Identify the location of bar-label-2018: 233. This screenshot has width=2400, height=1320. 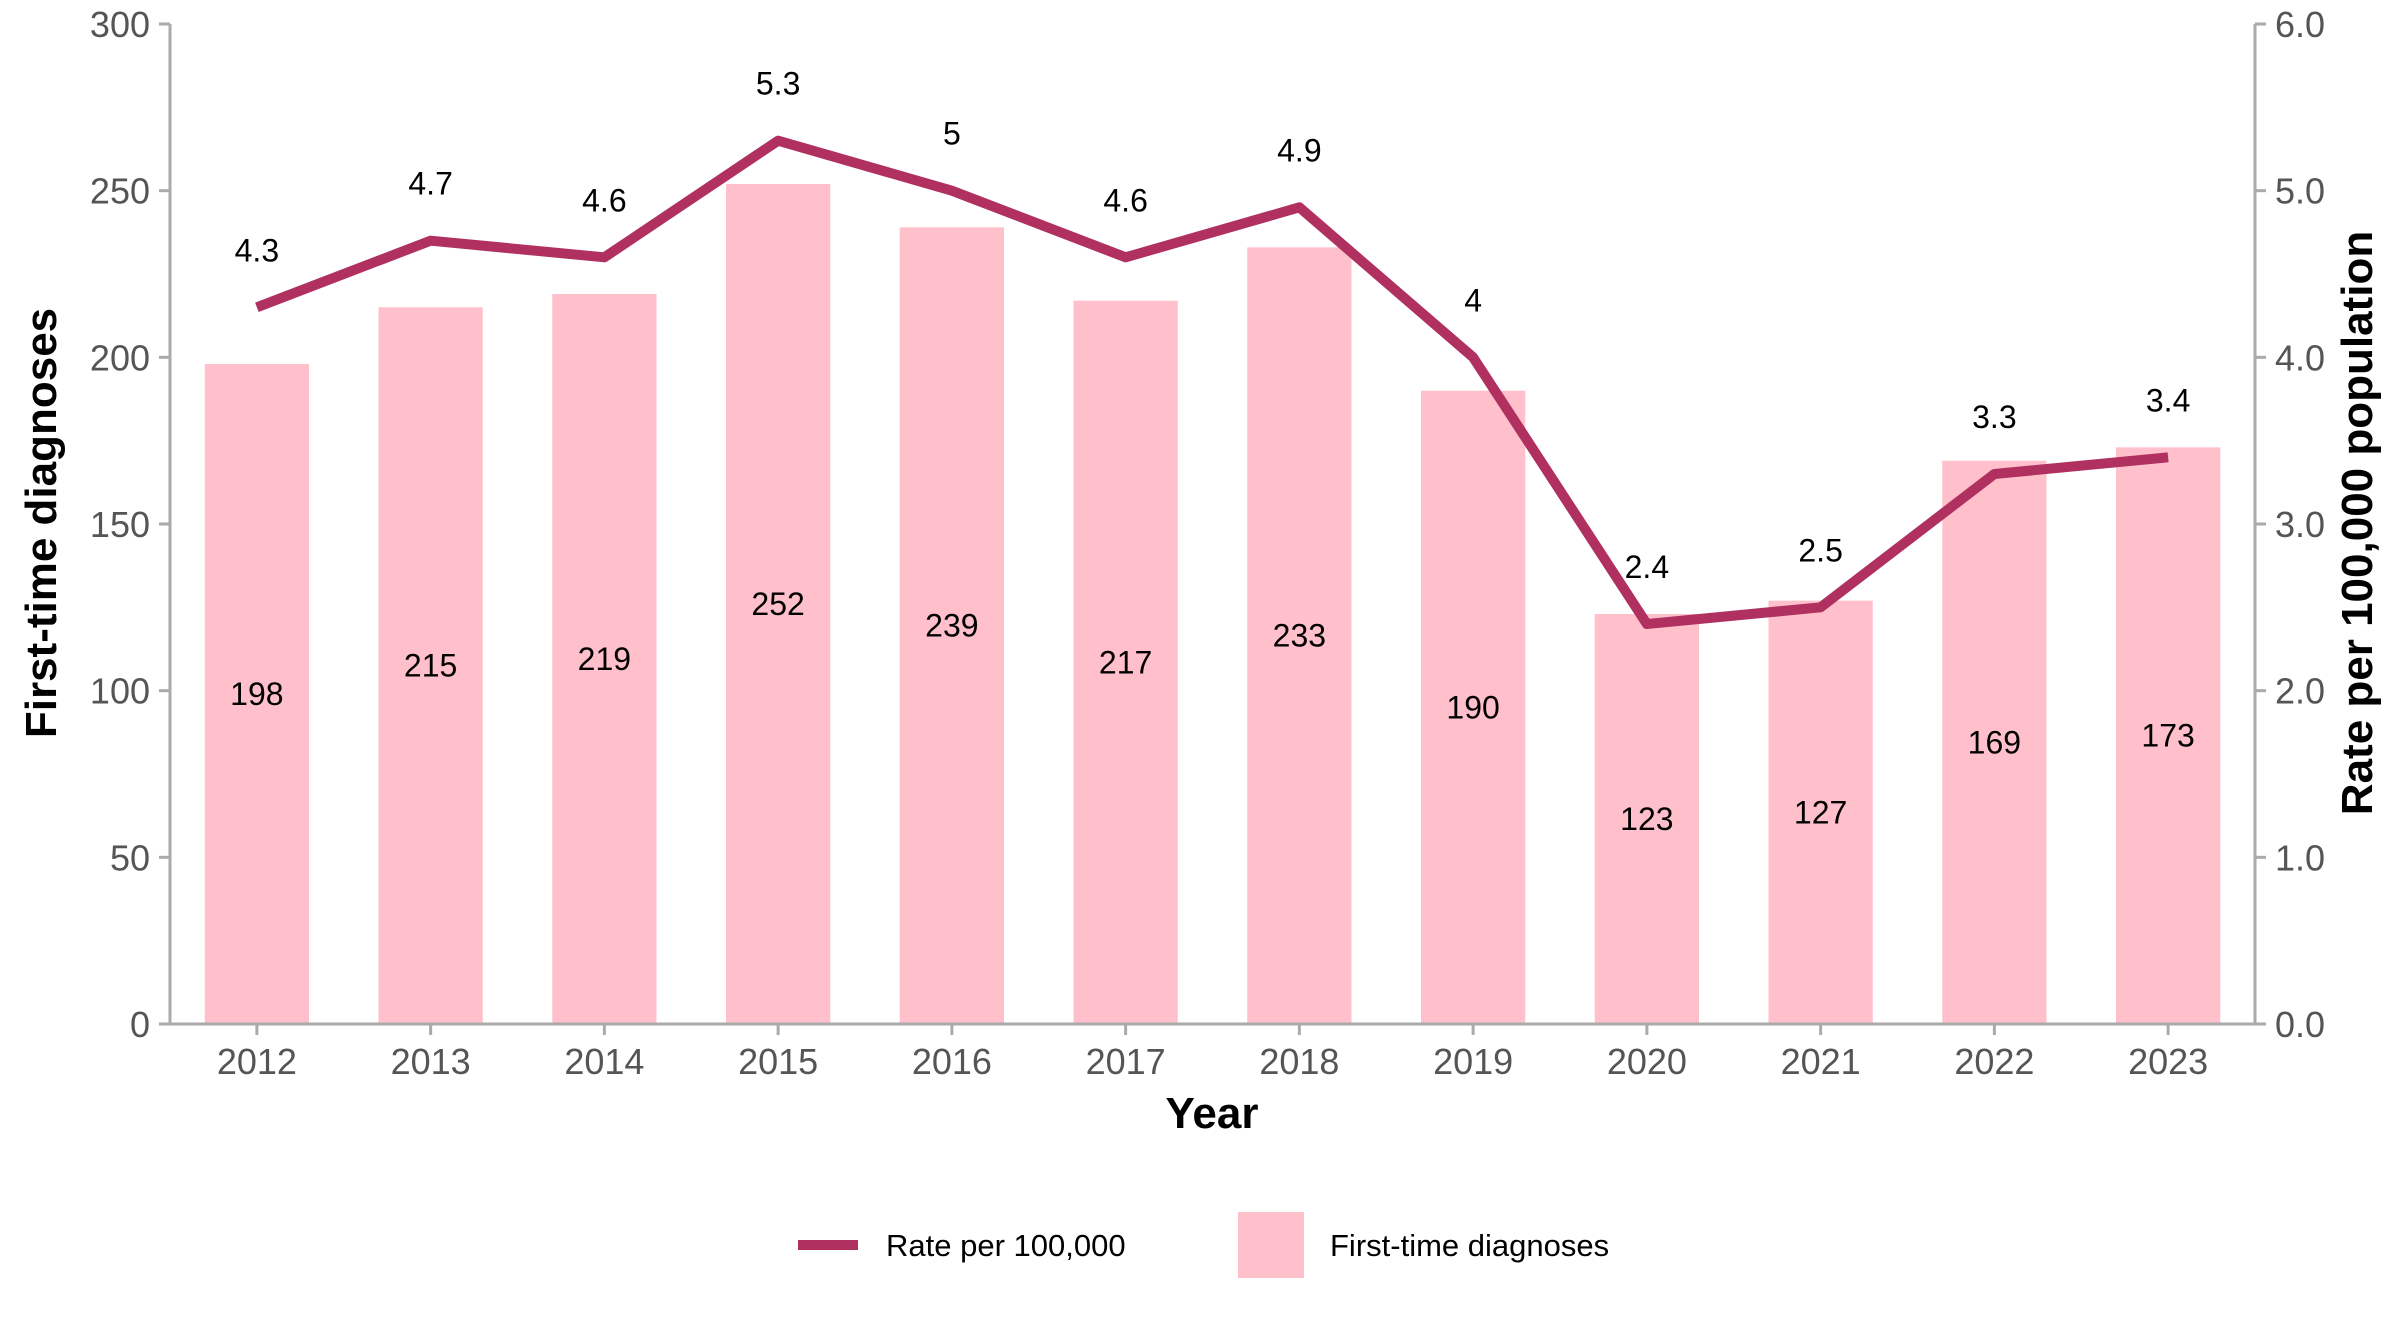
(1299, 636).